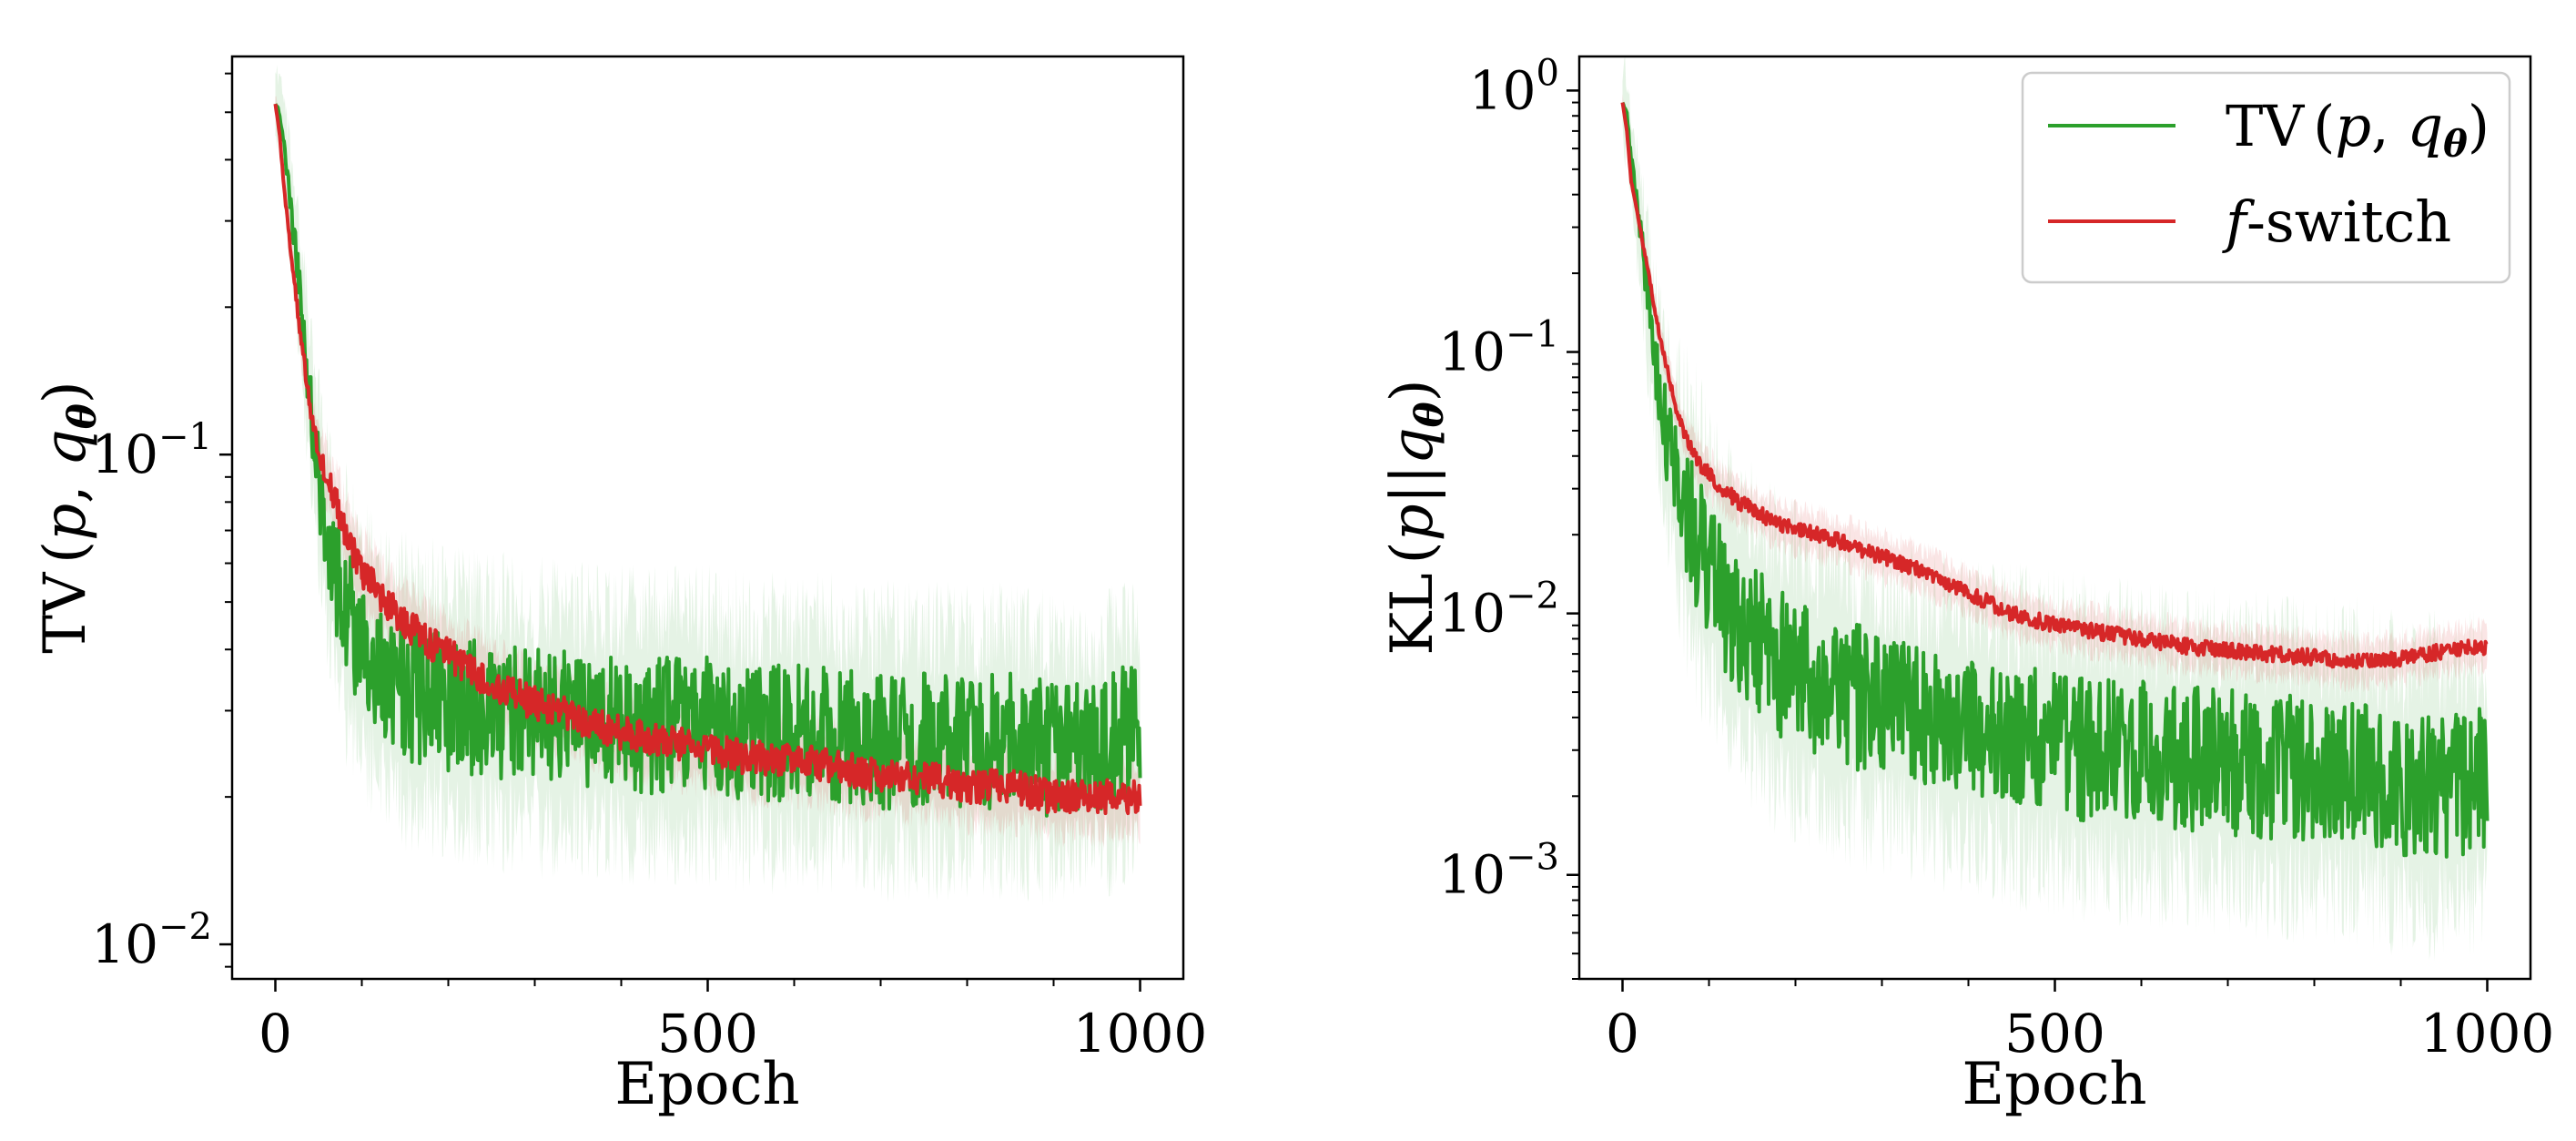 The width and height of the screenshot is (2576, 1141). What do you see at coordinates (2054, 1085) in the screenshot?
I see `right-x-axis-label: Epoch` at bounding box center [2054, 1085].